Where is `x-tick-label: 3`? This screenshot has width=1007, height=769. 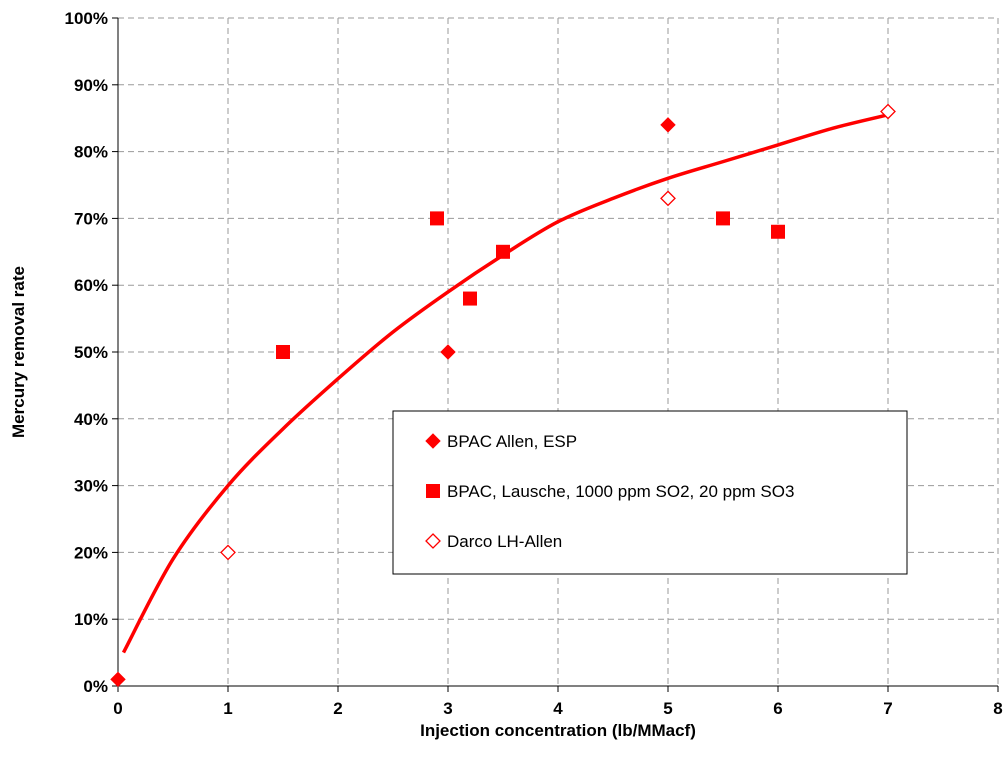
x-tick-label: 3 is located at coordinates (447, 708).